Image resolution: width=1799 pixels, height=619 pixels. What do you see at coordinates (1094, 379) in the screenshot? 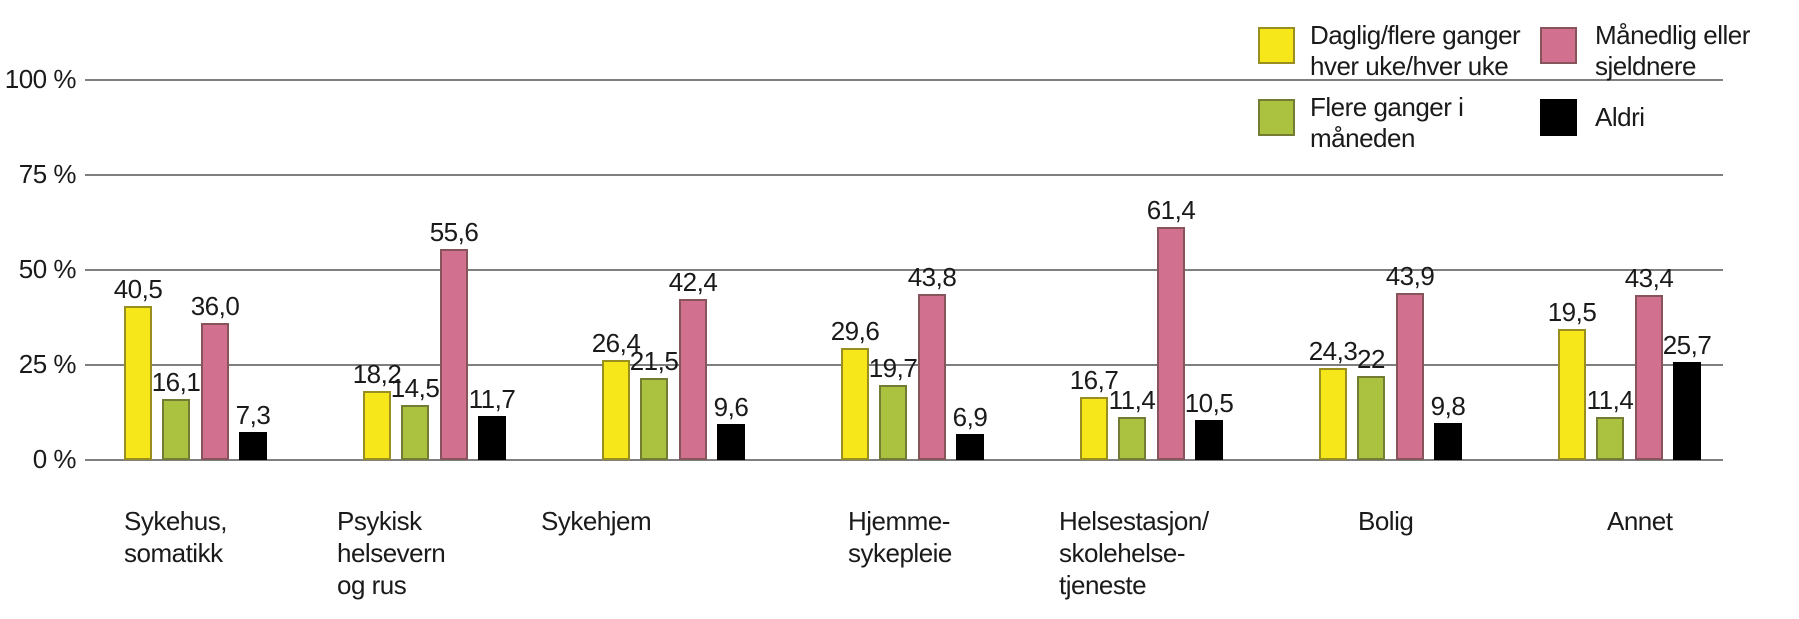
I see `bar-value-label: 16,7` at bounding box center [1094, 379].